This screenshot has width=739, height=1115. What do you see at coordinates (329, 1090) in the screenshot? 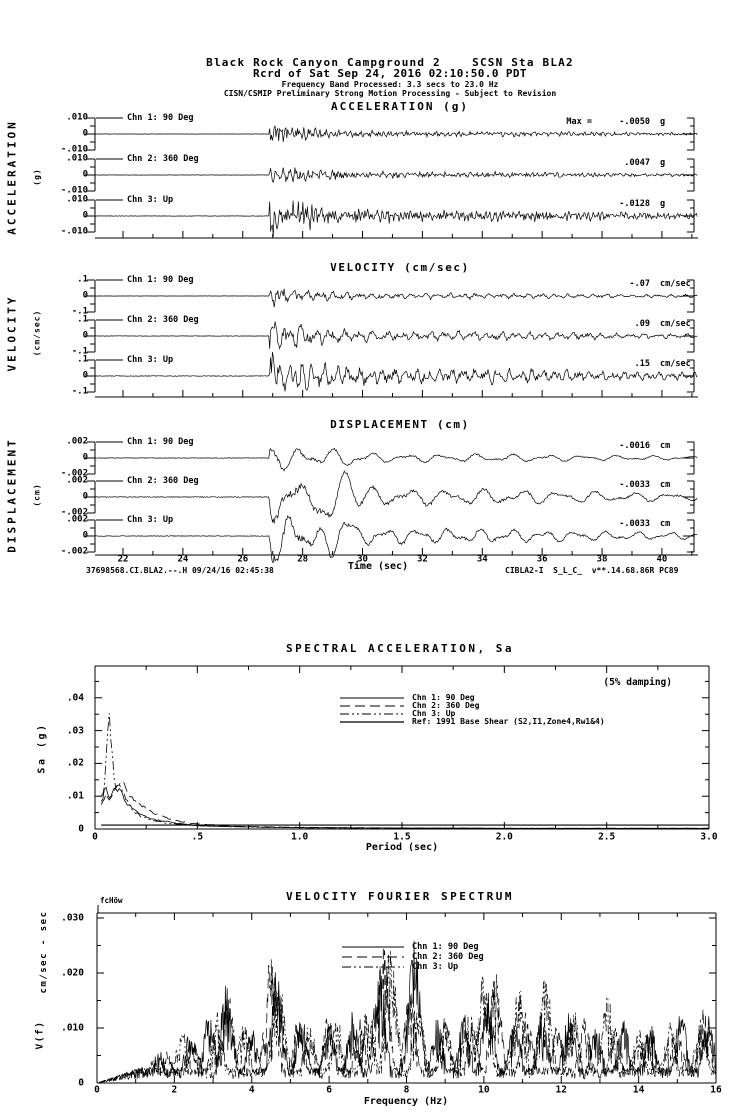
I see `fourier-x-tick-label: 6` at bounding box center [329, 1090].